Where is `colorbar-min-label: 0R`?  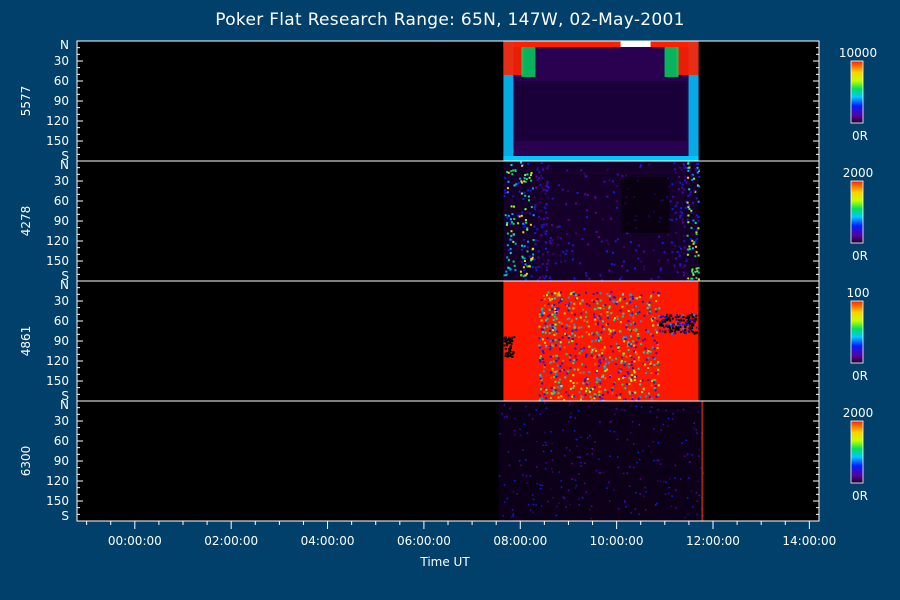 colorbar-min-label: 0R is located at coordinates (860, 376).